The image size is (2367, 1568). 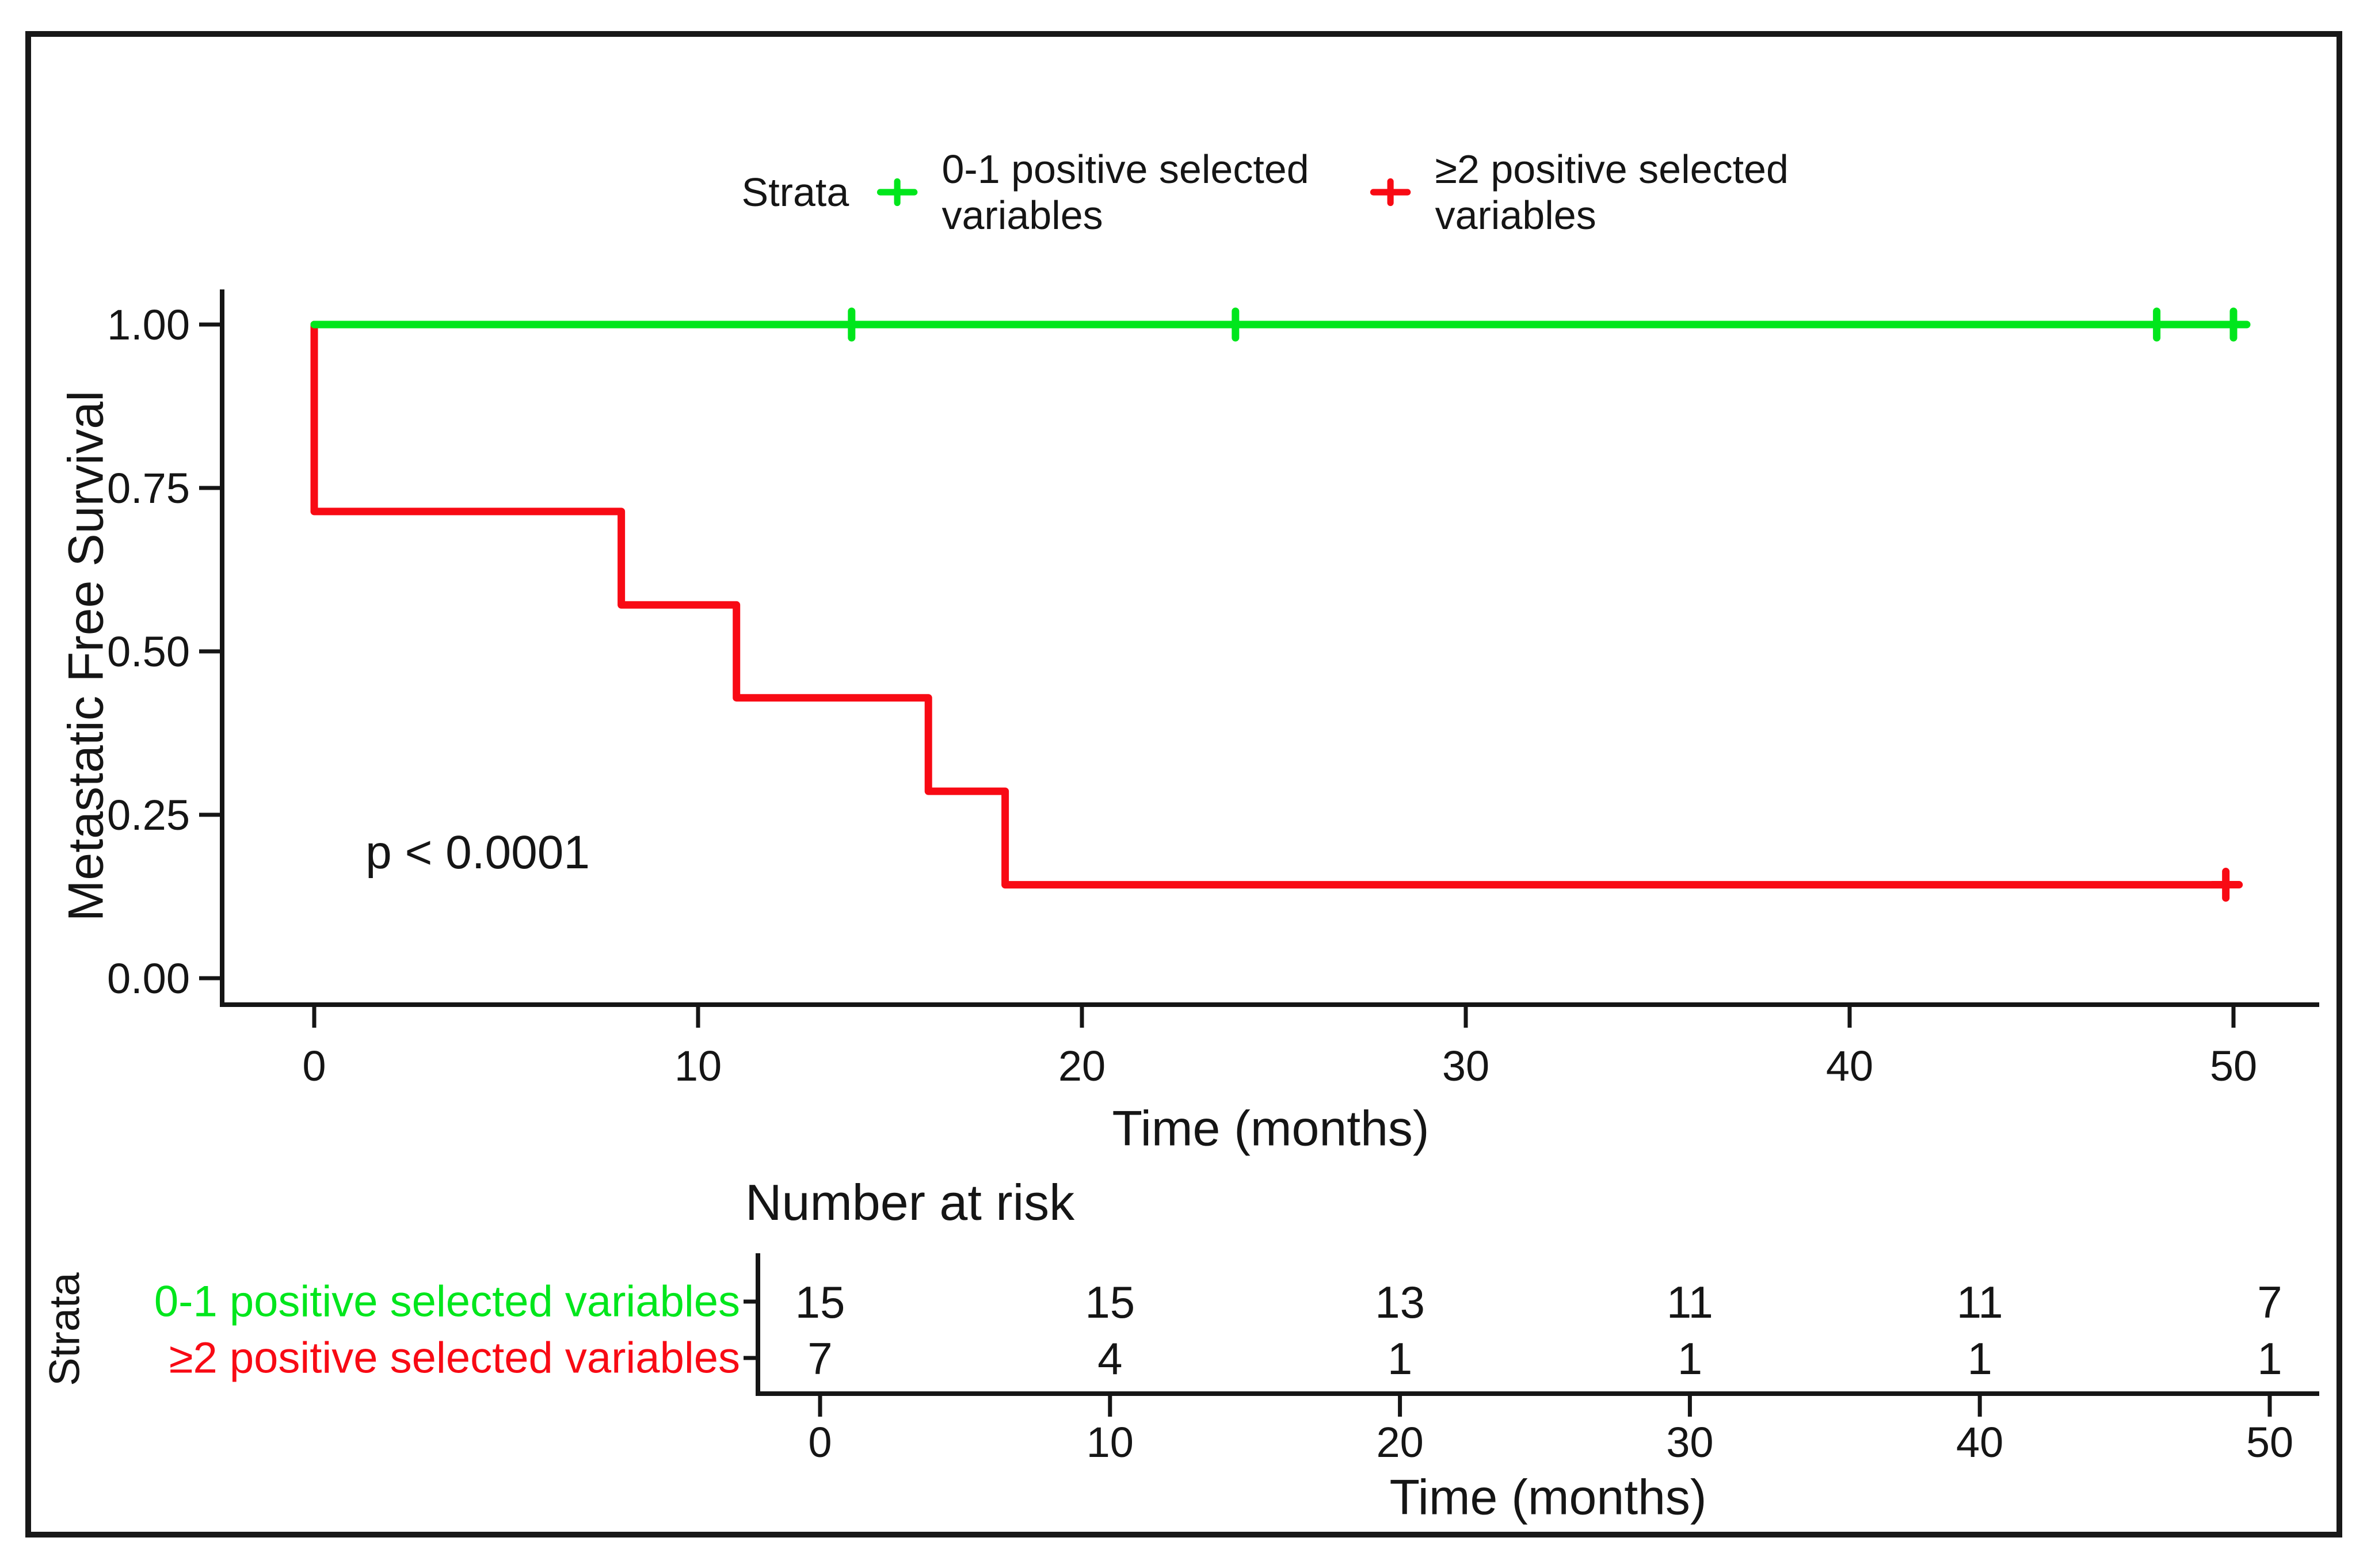 What do you see at coordinates (1548, 1497) in the screenshot?
I see `risk-table-x-axis-title: Time (months)` at bounding box center [1548, 1497].